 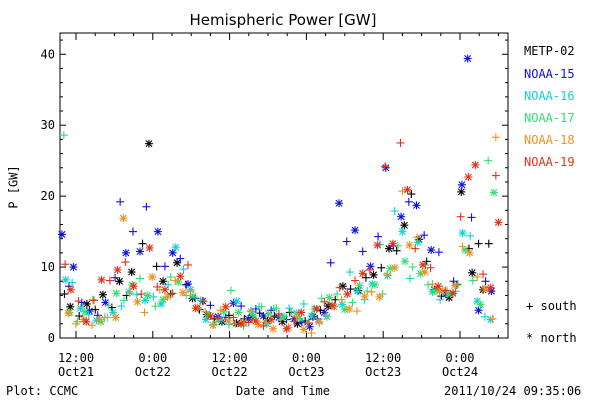 What do you see at coordinates (549, 51) in the screenshot?
I see `legend-metp-02: METP-02` at bounding box center [549, 51].